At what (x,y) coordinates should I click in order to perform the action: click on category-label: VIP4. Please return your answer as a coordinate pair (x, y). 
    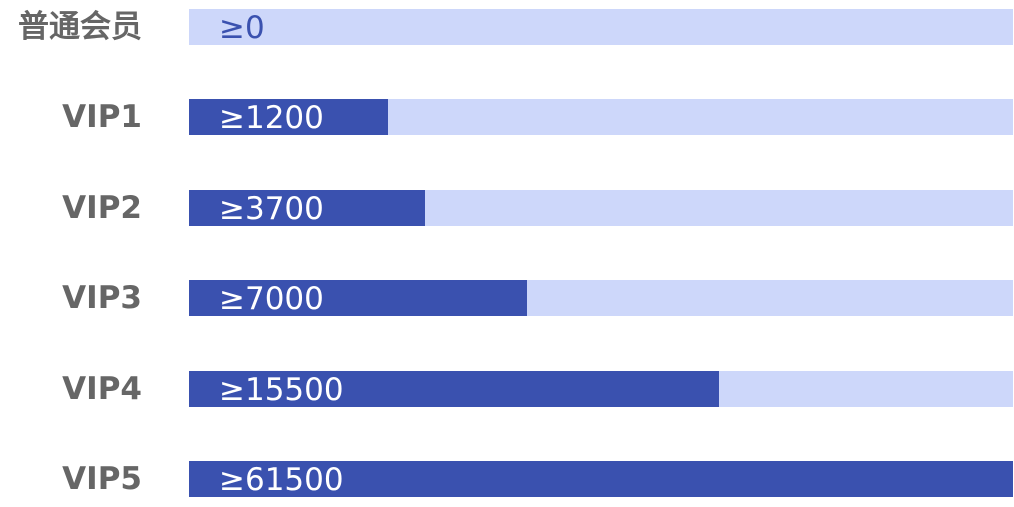
    Looking at the image, I should click on (102, 388).